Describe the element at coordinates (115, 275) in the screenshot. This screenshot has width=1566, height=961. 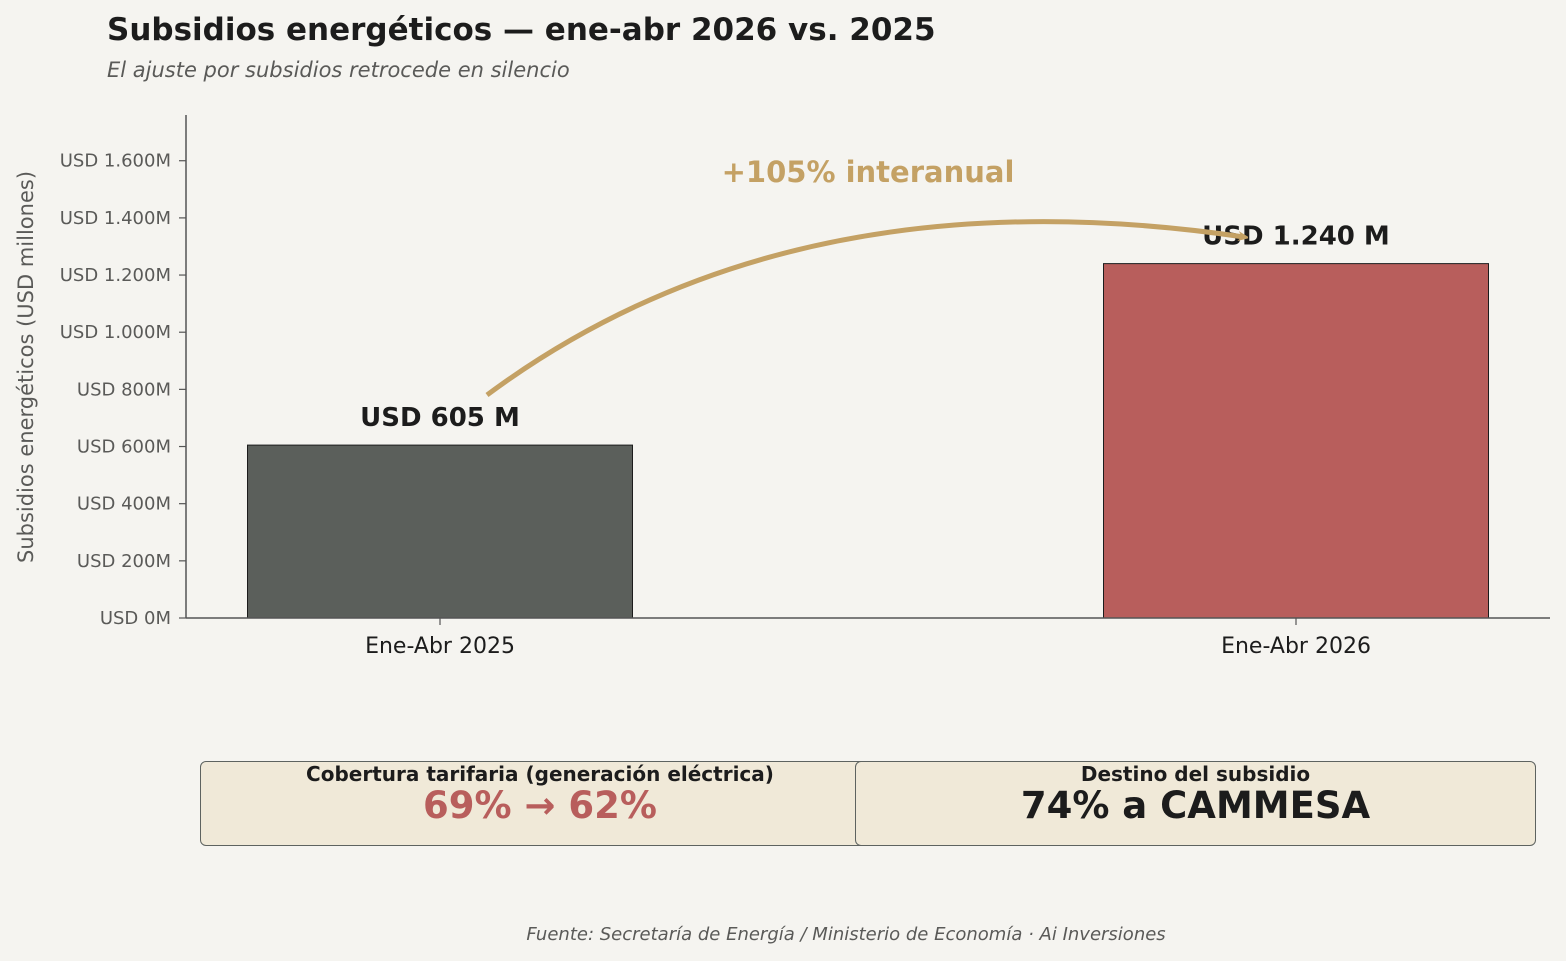
I see `y-tick-label: USD 1.200M` at that location.